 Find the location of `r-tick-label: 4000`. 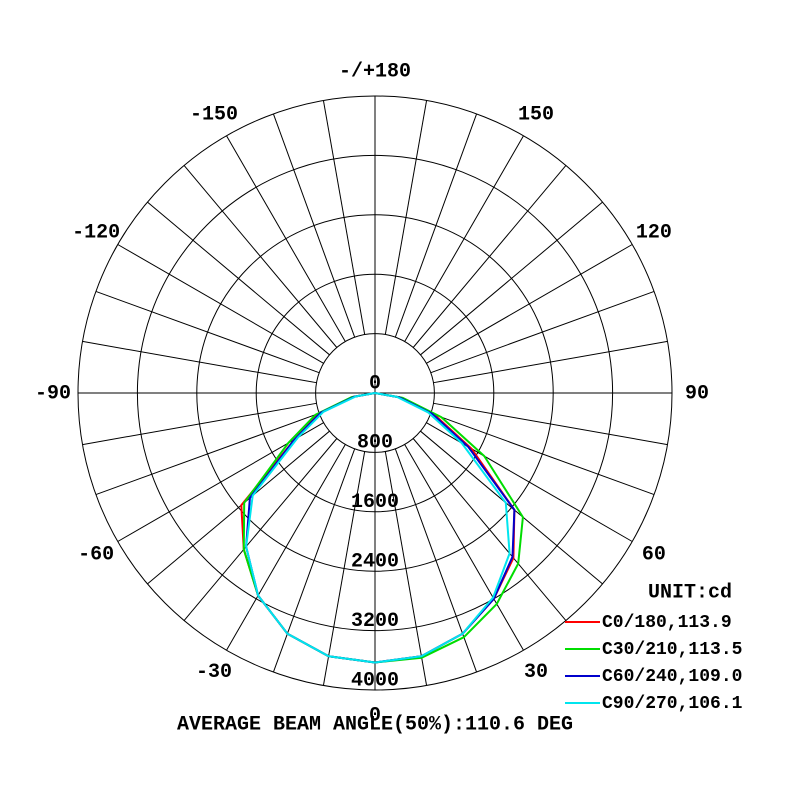

r-tick-label: 4000 is located at coordinates (375, 680).